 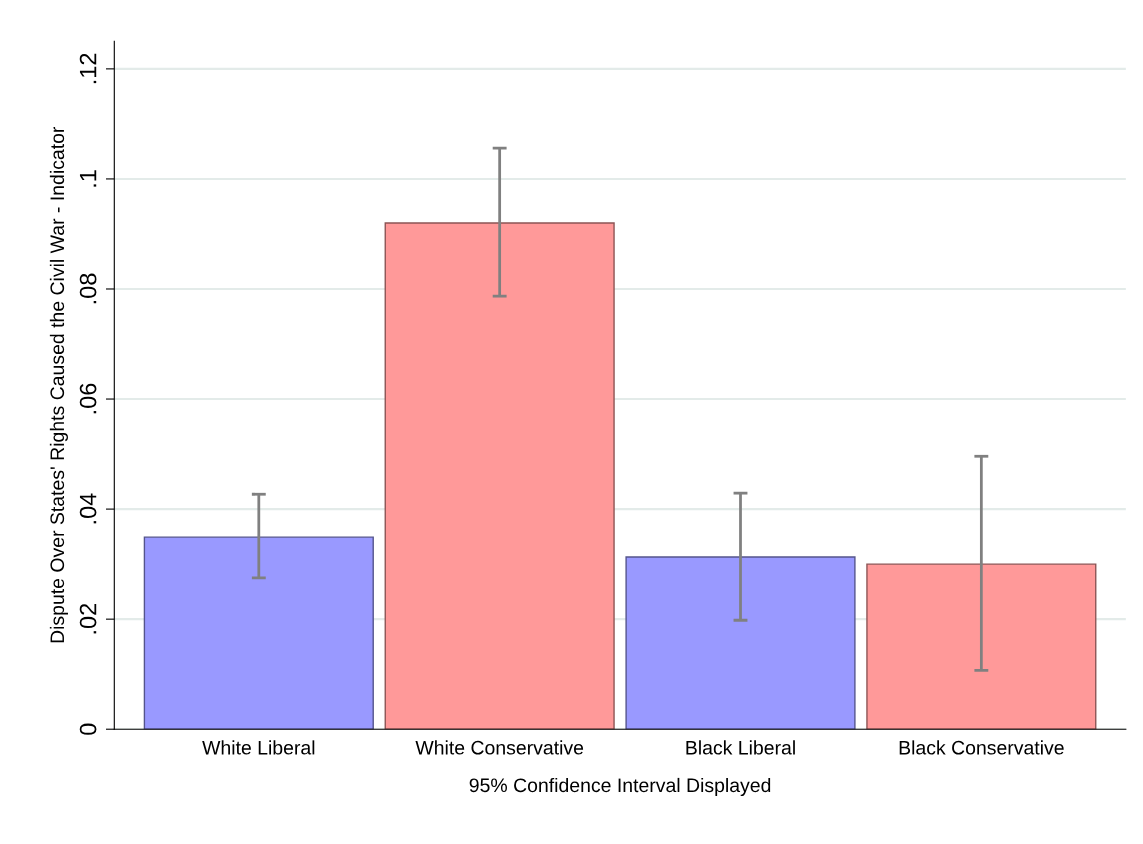 I want to click on y-axis-title: Dispute Over States' Rights Caused the Civil War - Indicator, so click(x=58, y=384).